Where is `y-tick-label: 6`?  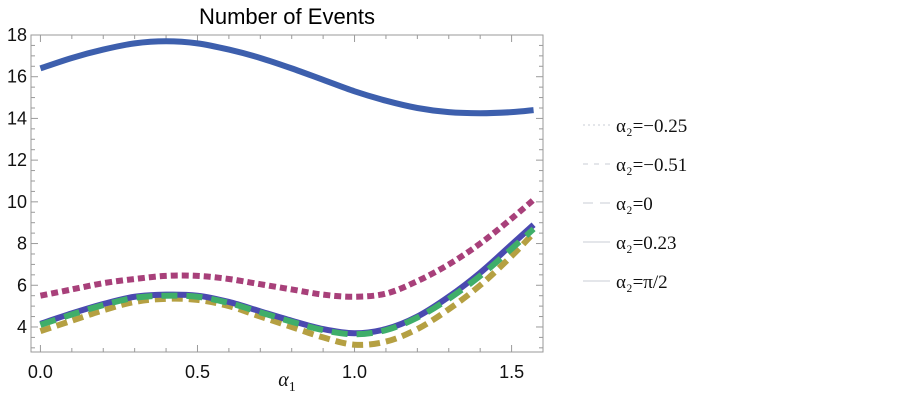
y-tick-label: 6 is located at coordinates (22, 285).